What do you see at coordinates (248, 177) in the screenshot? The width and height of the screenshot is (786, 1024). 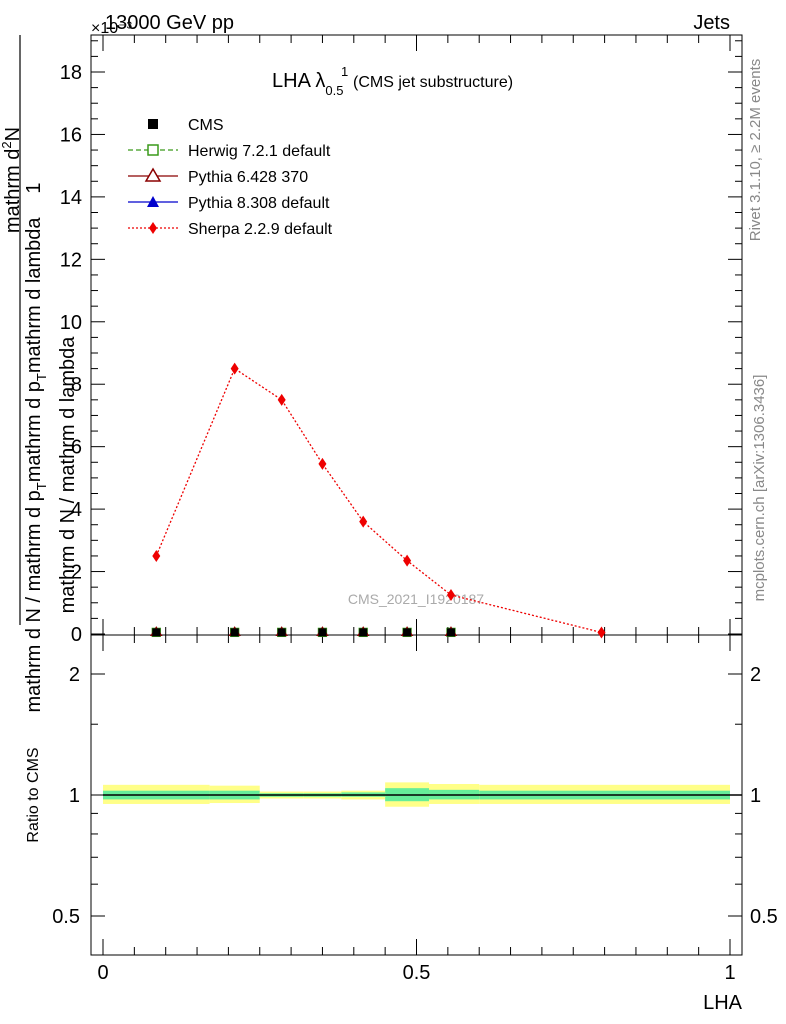 I see `legend-label: Pythia 6.428 370` at bounding box center [248, 177].